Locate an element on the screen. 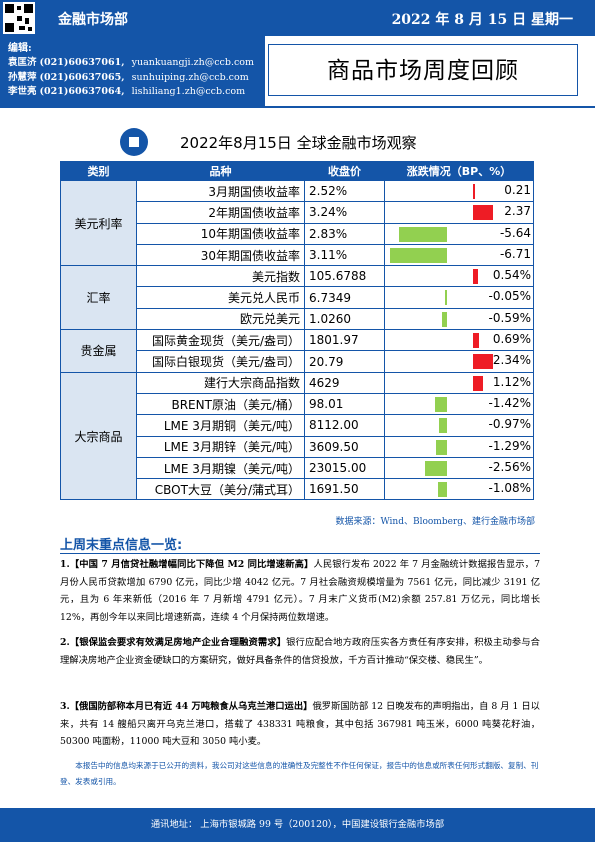 Image resolution: width=595 pixels, height=842 pixels. item-name: 3月期国债收益率 is located at coordinates (220, 191).